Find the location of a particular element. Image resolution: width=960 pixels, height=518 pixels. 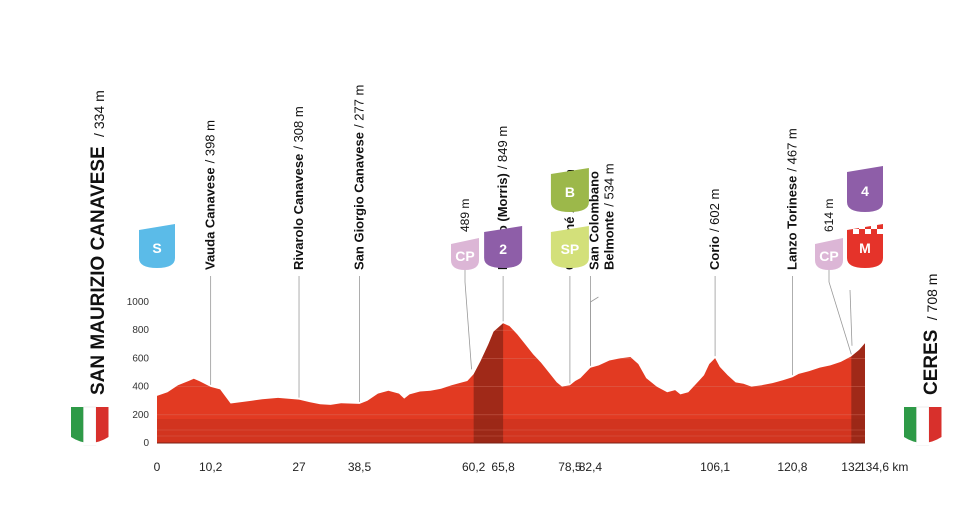

place-altitude: / 277 m is located at coordinates (359, 106).